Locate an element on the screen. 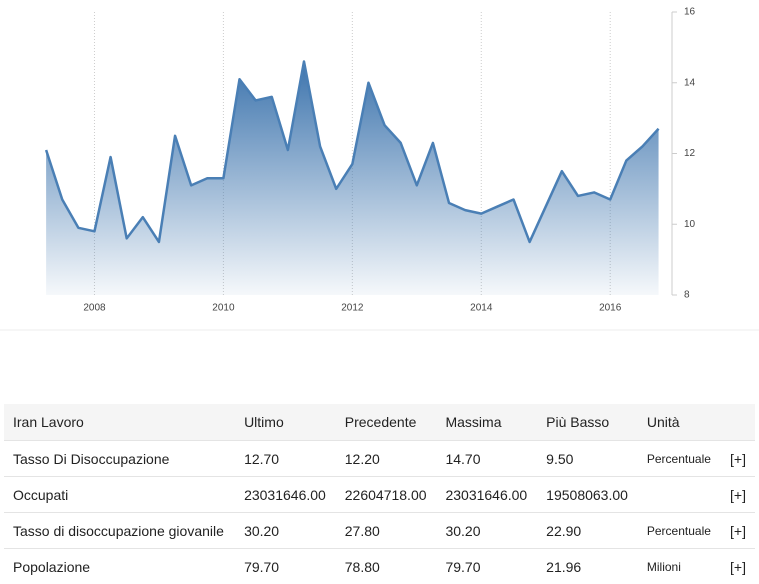  x-tick-label: 2014 is located at coordinates (481, 308).